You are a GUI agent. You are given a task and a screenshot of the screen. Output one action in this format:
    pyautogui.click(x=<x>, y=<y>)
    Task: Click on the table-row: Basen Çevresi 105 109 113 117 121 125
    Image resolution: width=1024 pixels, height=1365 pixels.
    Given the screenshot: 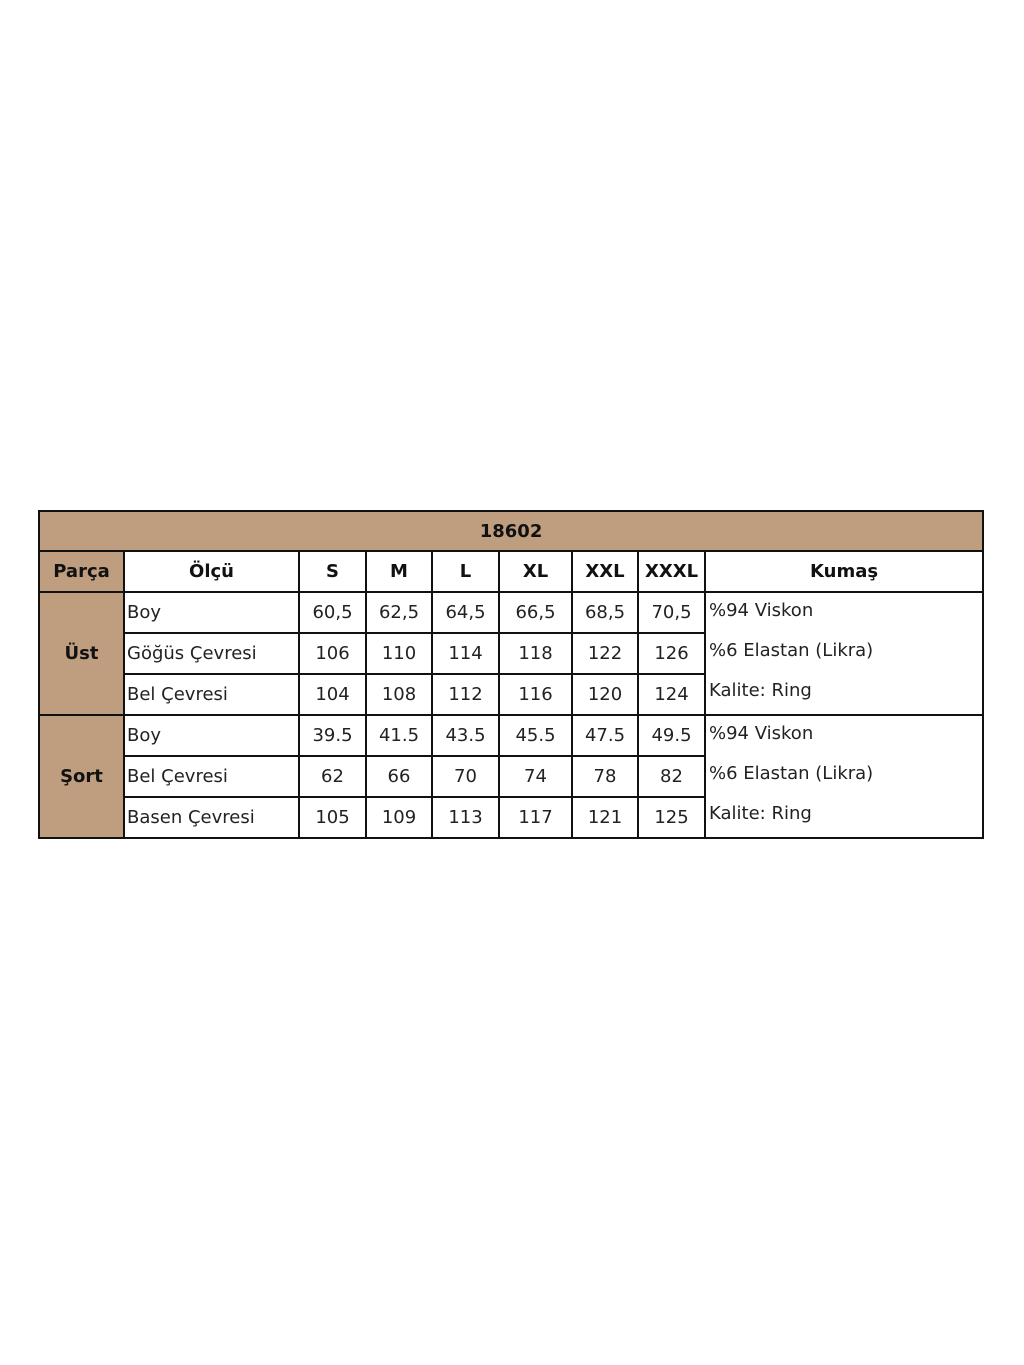 What is the action you would take?
    pyautogui.click(x=511, y=817)
    